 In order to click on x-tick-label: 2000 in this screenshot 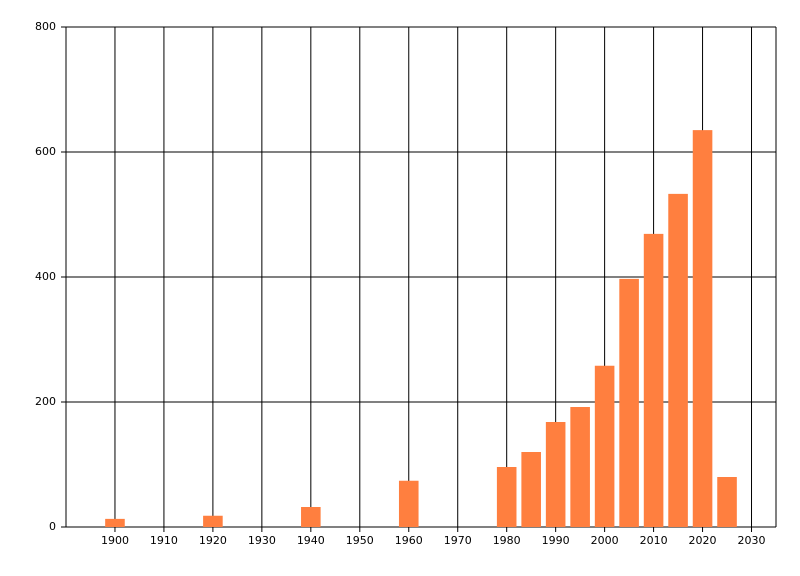, I will do `click(605, 540)`.